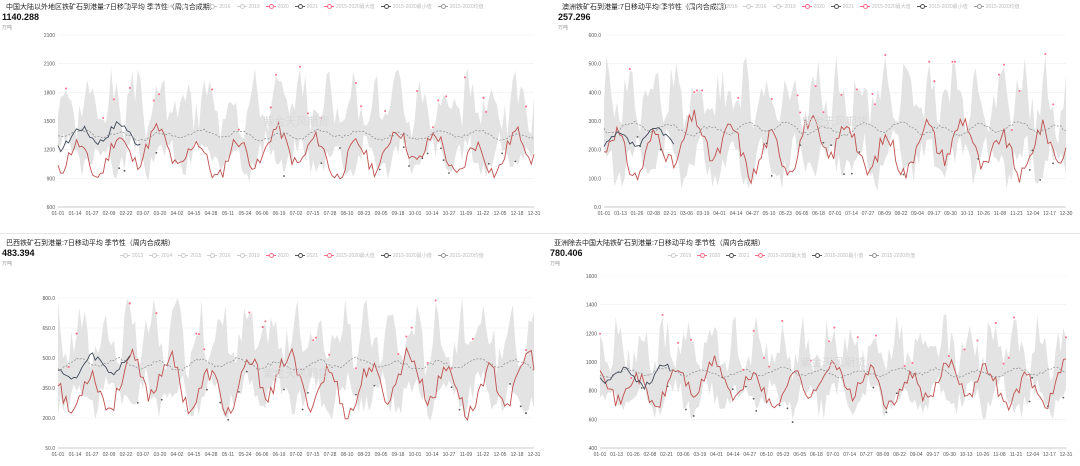 This screenshot has height=466, width=1080. What do you see at coordinates (49, 93) in the screenshot?
I see `y-tick-label: 1800` at bounding box center [49, 93].